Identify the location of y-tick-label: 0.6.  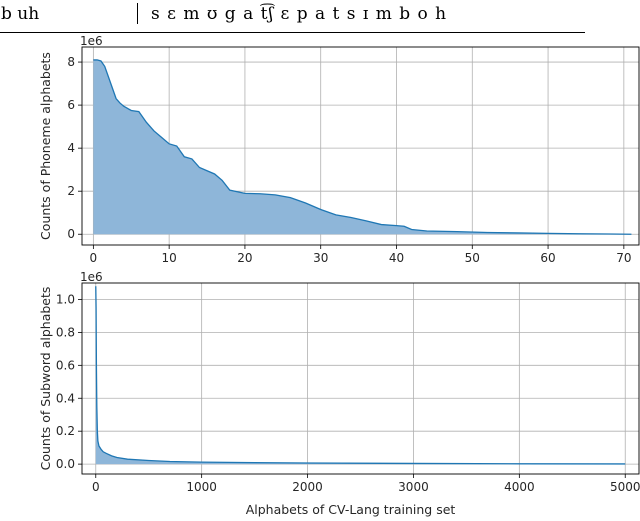
(65, 365).